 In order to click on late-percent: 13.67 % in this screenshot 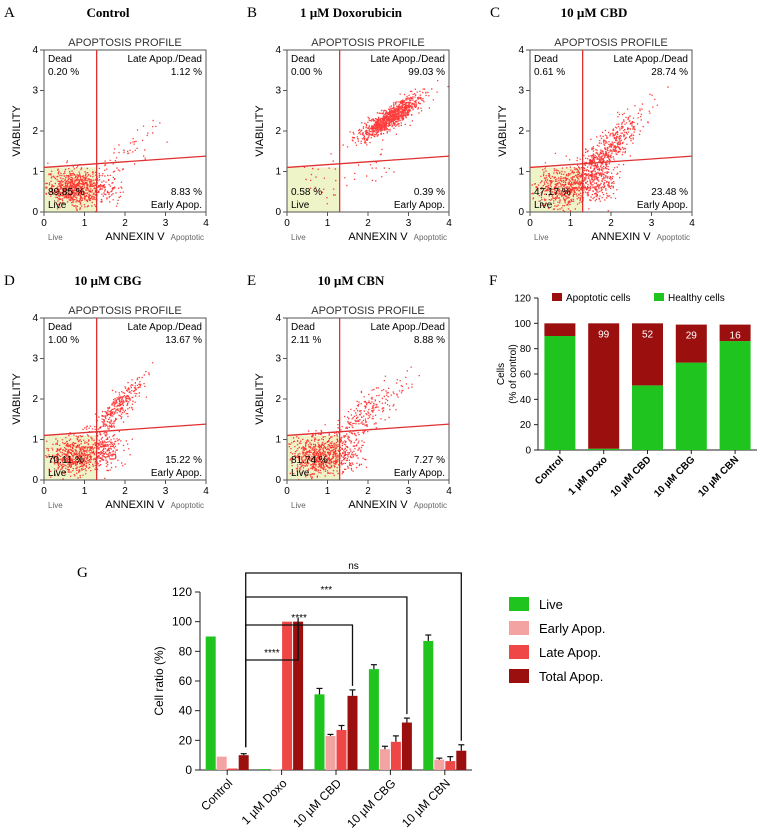, I will do `click(183, 340)`.